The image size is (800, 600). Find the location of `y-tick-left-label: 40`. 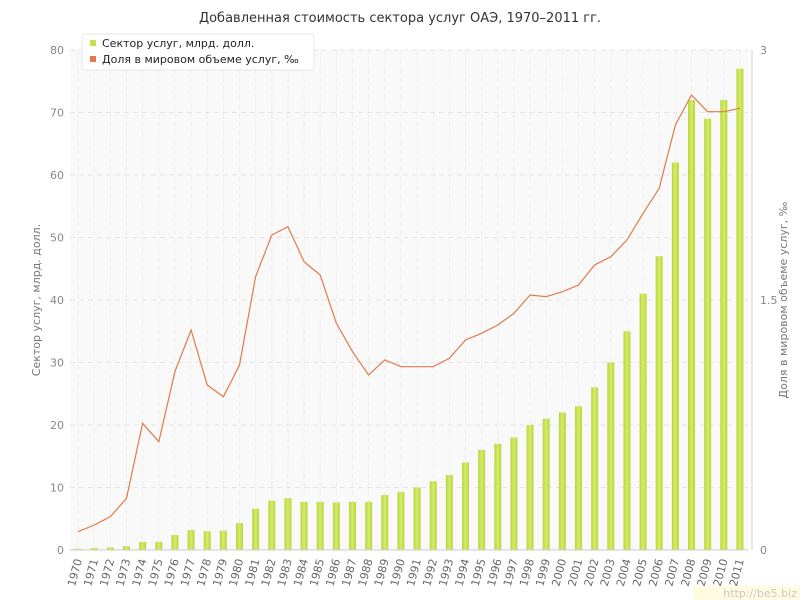

y-tick-left-label: 40 is located at coordinates (57, 300).